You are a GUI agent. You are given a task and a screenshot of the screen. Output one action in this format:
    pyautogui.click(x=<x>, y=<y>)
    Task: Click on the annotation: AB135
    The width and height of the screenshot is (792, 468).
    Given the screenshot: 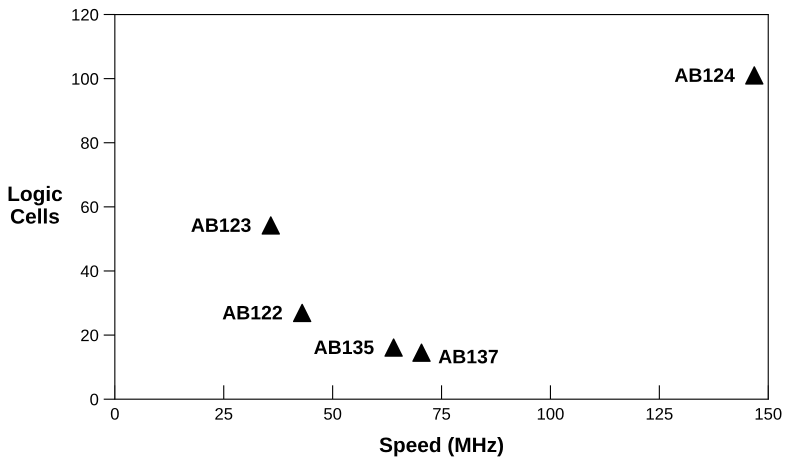 What is the action you would take?
    pyautogui.click(x=344, y=347)
    